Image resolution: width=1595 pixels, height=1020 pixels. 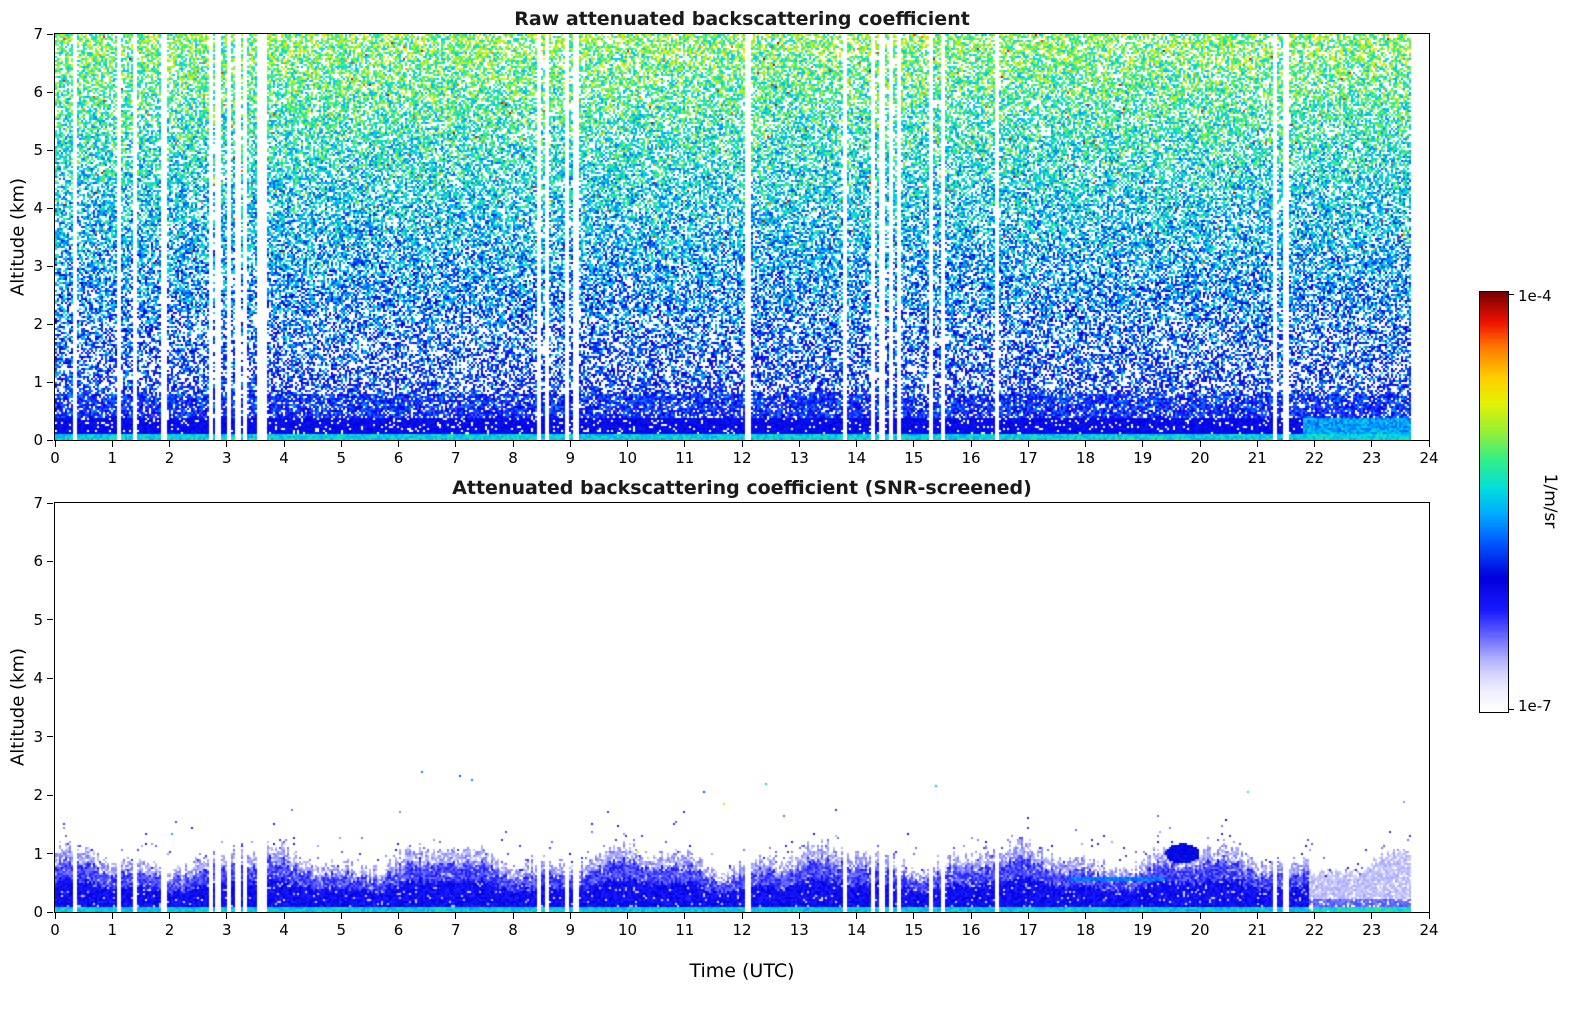 I want to click on y-tick-label: 3, so click(x=38, y=736).